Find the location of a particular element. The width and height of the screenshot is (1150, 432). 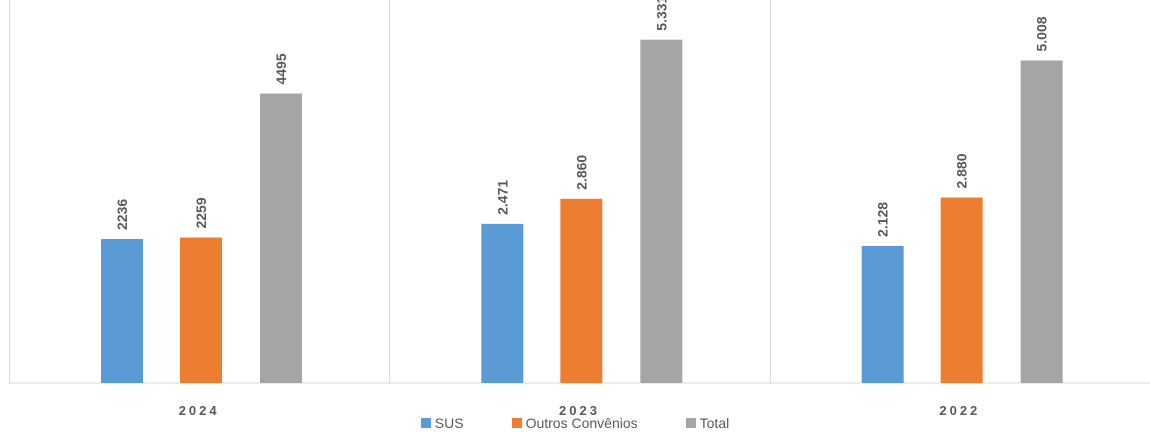

data-label: 4495 is located at coordinates (281, 68).